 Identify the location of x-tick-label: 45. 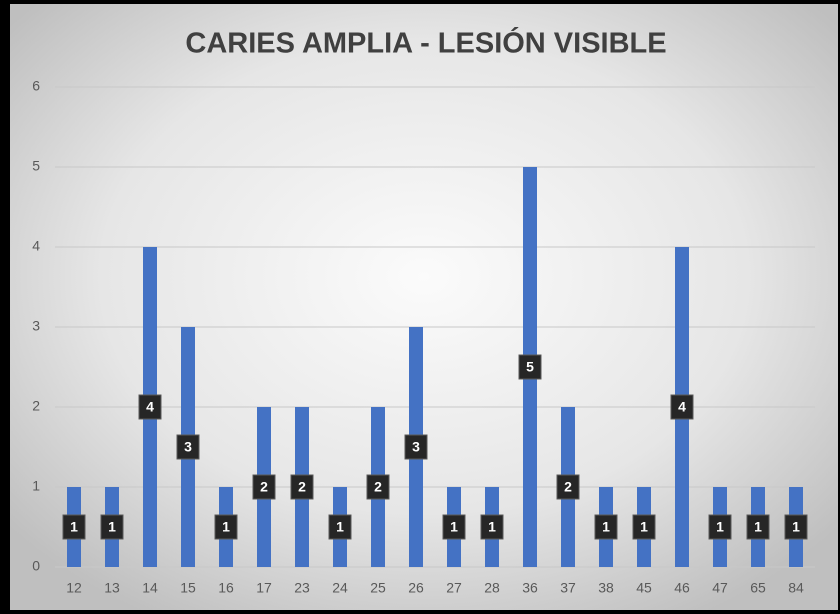
(644, 588).